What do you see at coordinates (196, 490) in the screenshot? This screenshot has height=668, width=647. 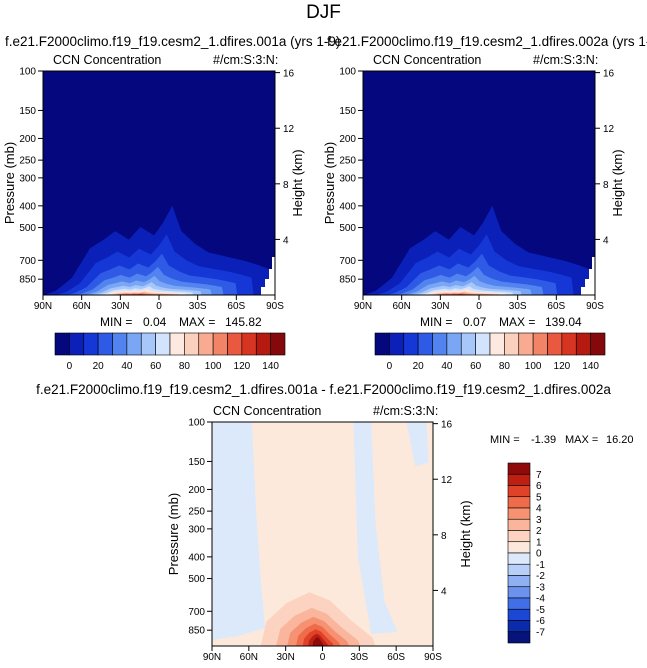 I see `panel-3-ytick-label: 200` at bounding box center [196, 490].